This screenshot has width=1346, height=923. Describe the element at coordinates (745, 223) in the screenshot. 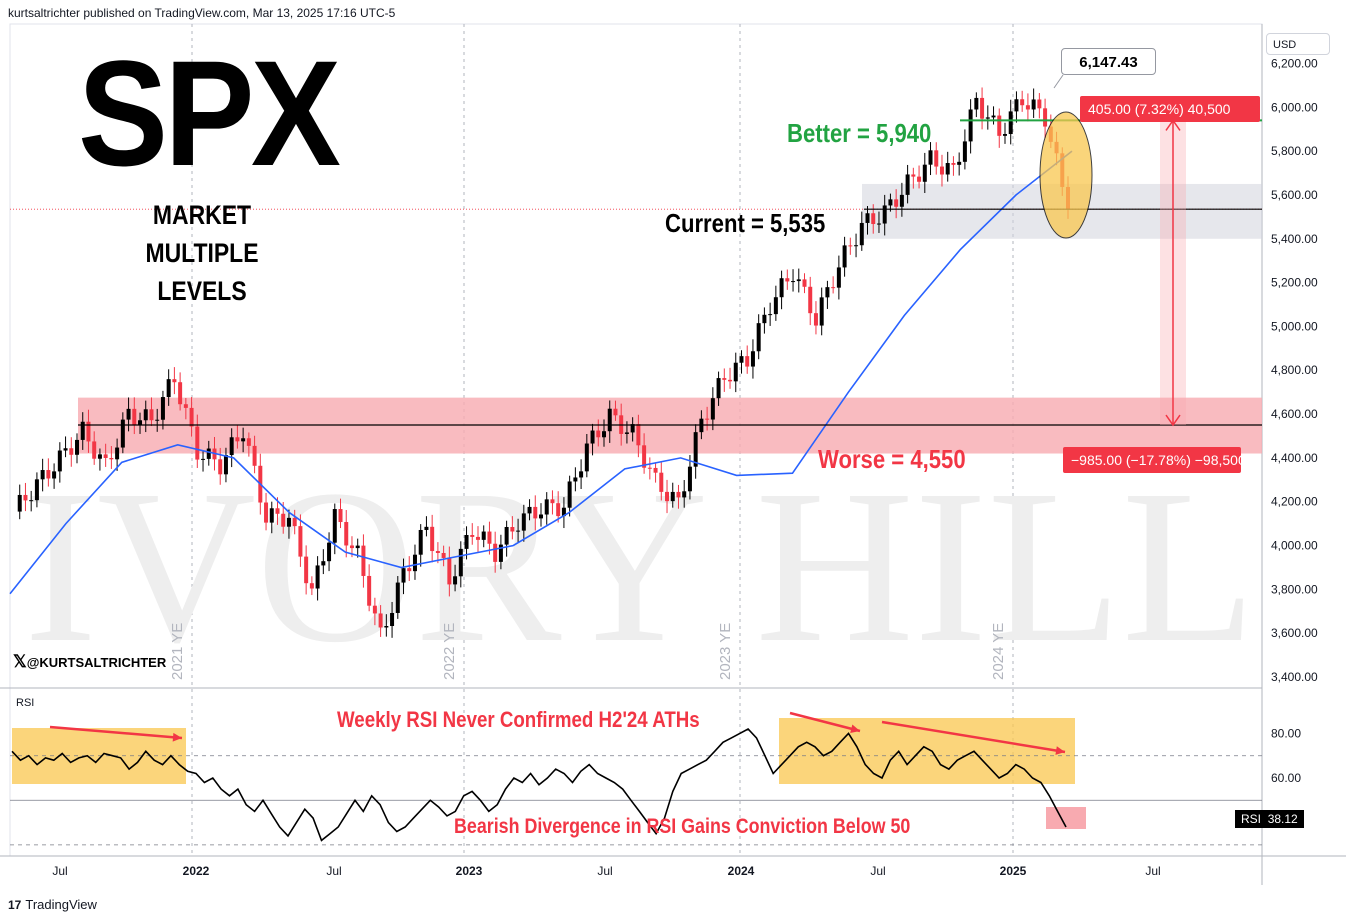

I see `current-label: Current = 5,535` at that location.